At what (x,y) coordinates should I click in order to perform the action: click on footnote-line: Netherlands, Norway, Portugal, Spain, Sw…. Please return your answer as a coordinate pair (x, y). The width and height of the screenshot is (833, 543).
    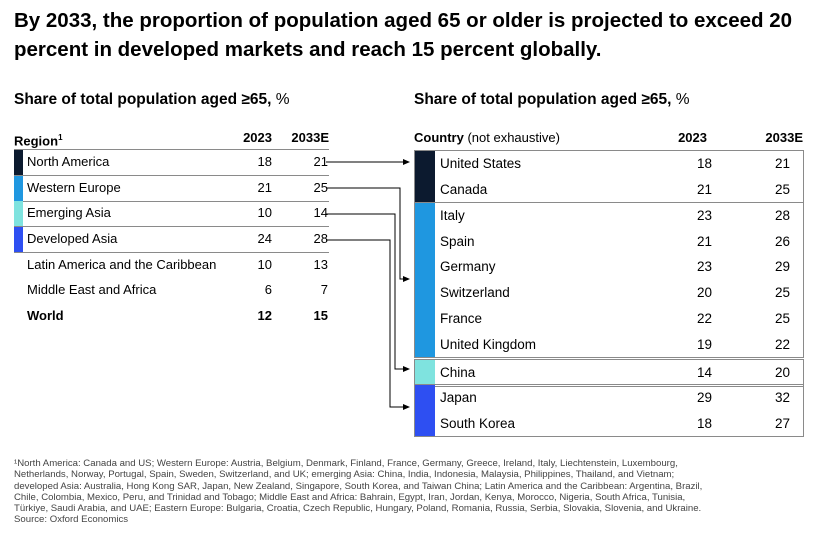
    Looking at the image, I should click on (344, 475).